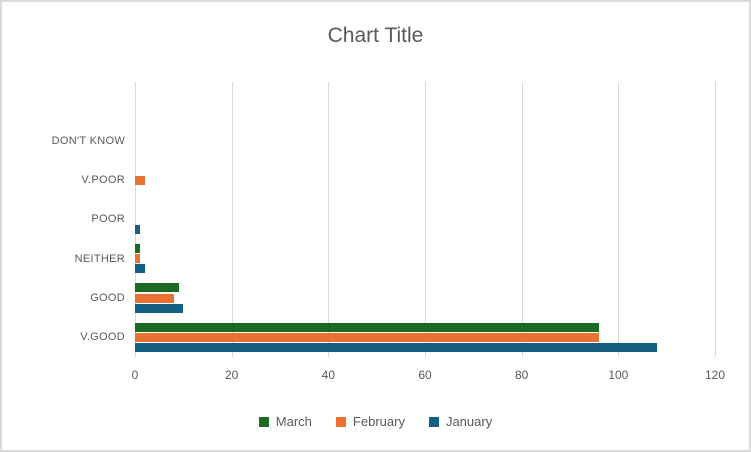  I want to click on legend-swatch-february, so click(340, 421).